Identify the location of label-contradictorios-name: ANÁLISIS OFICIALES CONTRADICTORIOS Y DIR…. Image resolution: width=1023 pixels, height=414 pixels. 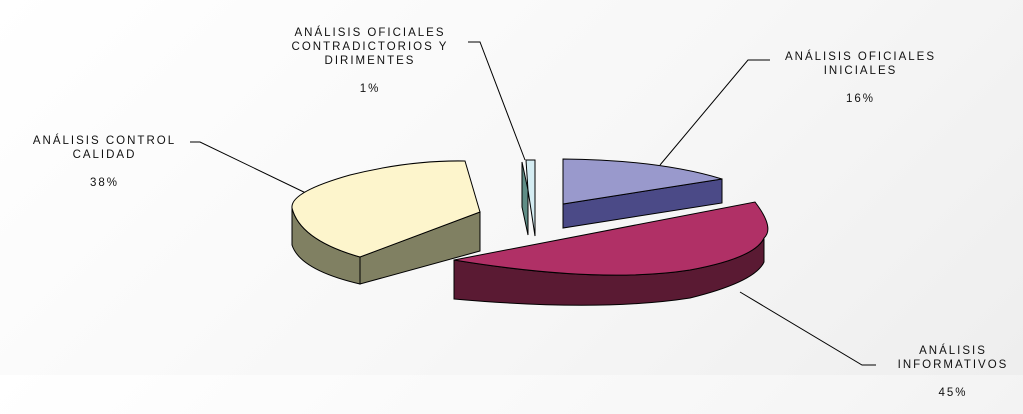
(370, 47).